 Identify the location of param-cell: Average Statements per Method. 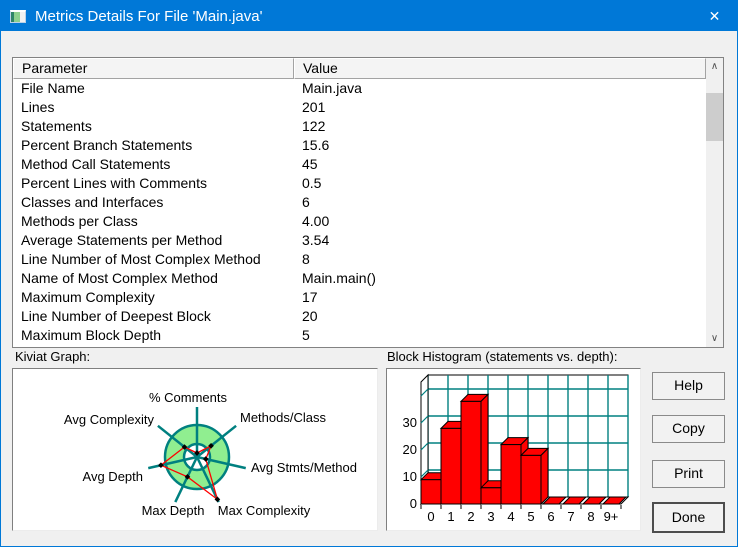
(122, 240).